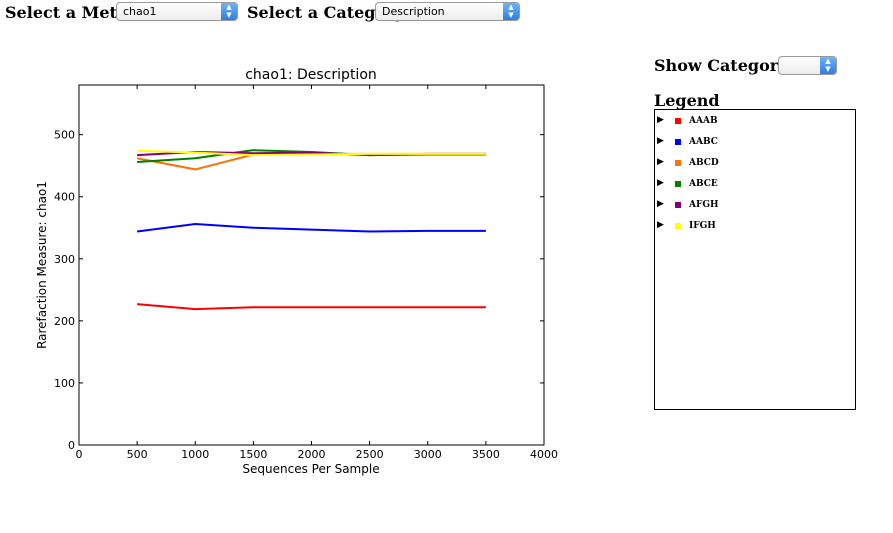 This screenshot has width=893, height=533. Describe the element at coordinates (732, 65) in the screenshot. I see `show-categories-label: Show Categories:` at that location.